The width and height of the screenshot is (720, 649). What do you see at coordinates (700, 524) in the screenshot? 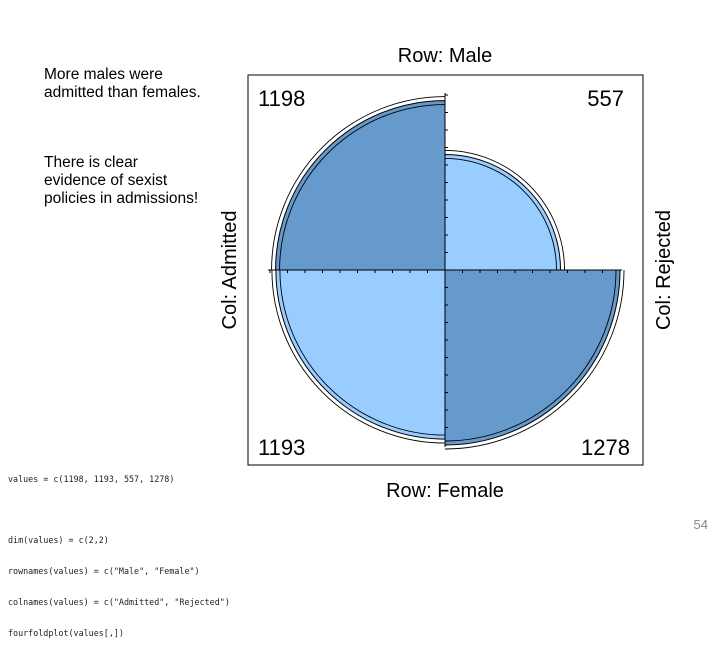
I see `page-number: 54` at bounding box center [700, 524].